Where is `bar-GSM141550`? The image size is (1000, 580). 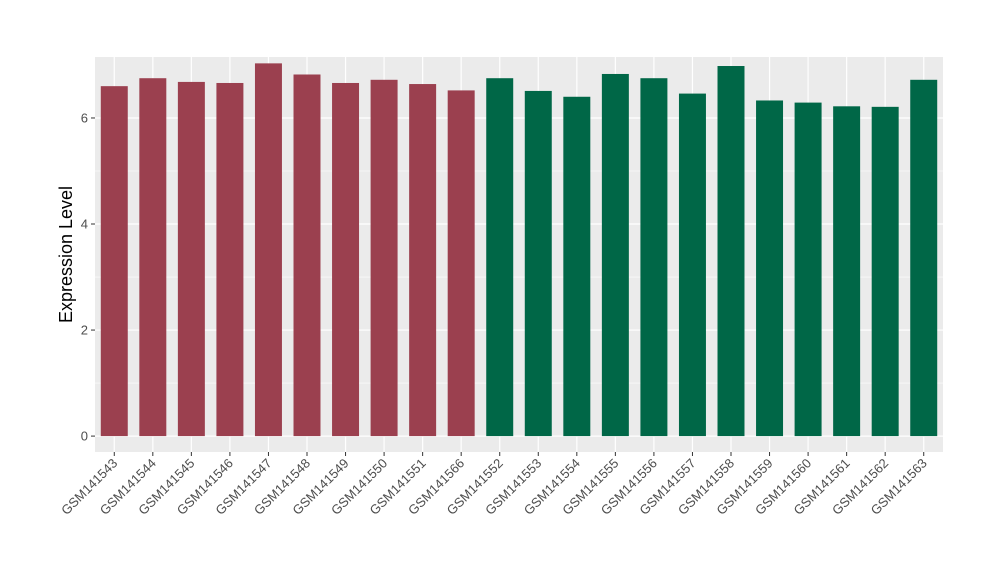
bar-GSM141550 is located at coordinates (384, 258).